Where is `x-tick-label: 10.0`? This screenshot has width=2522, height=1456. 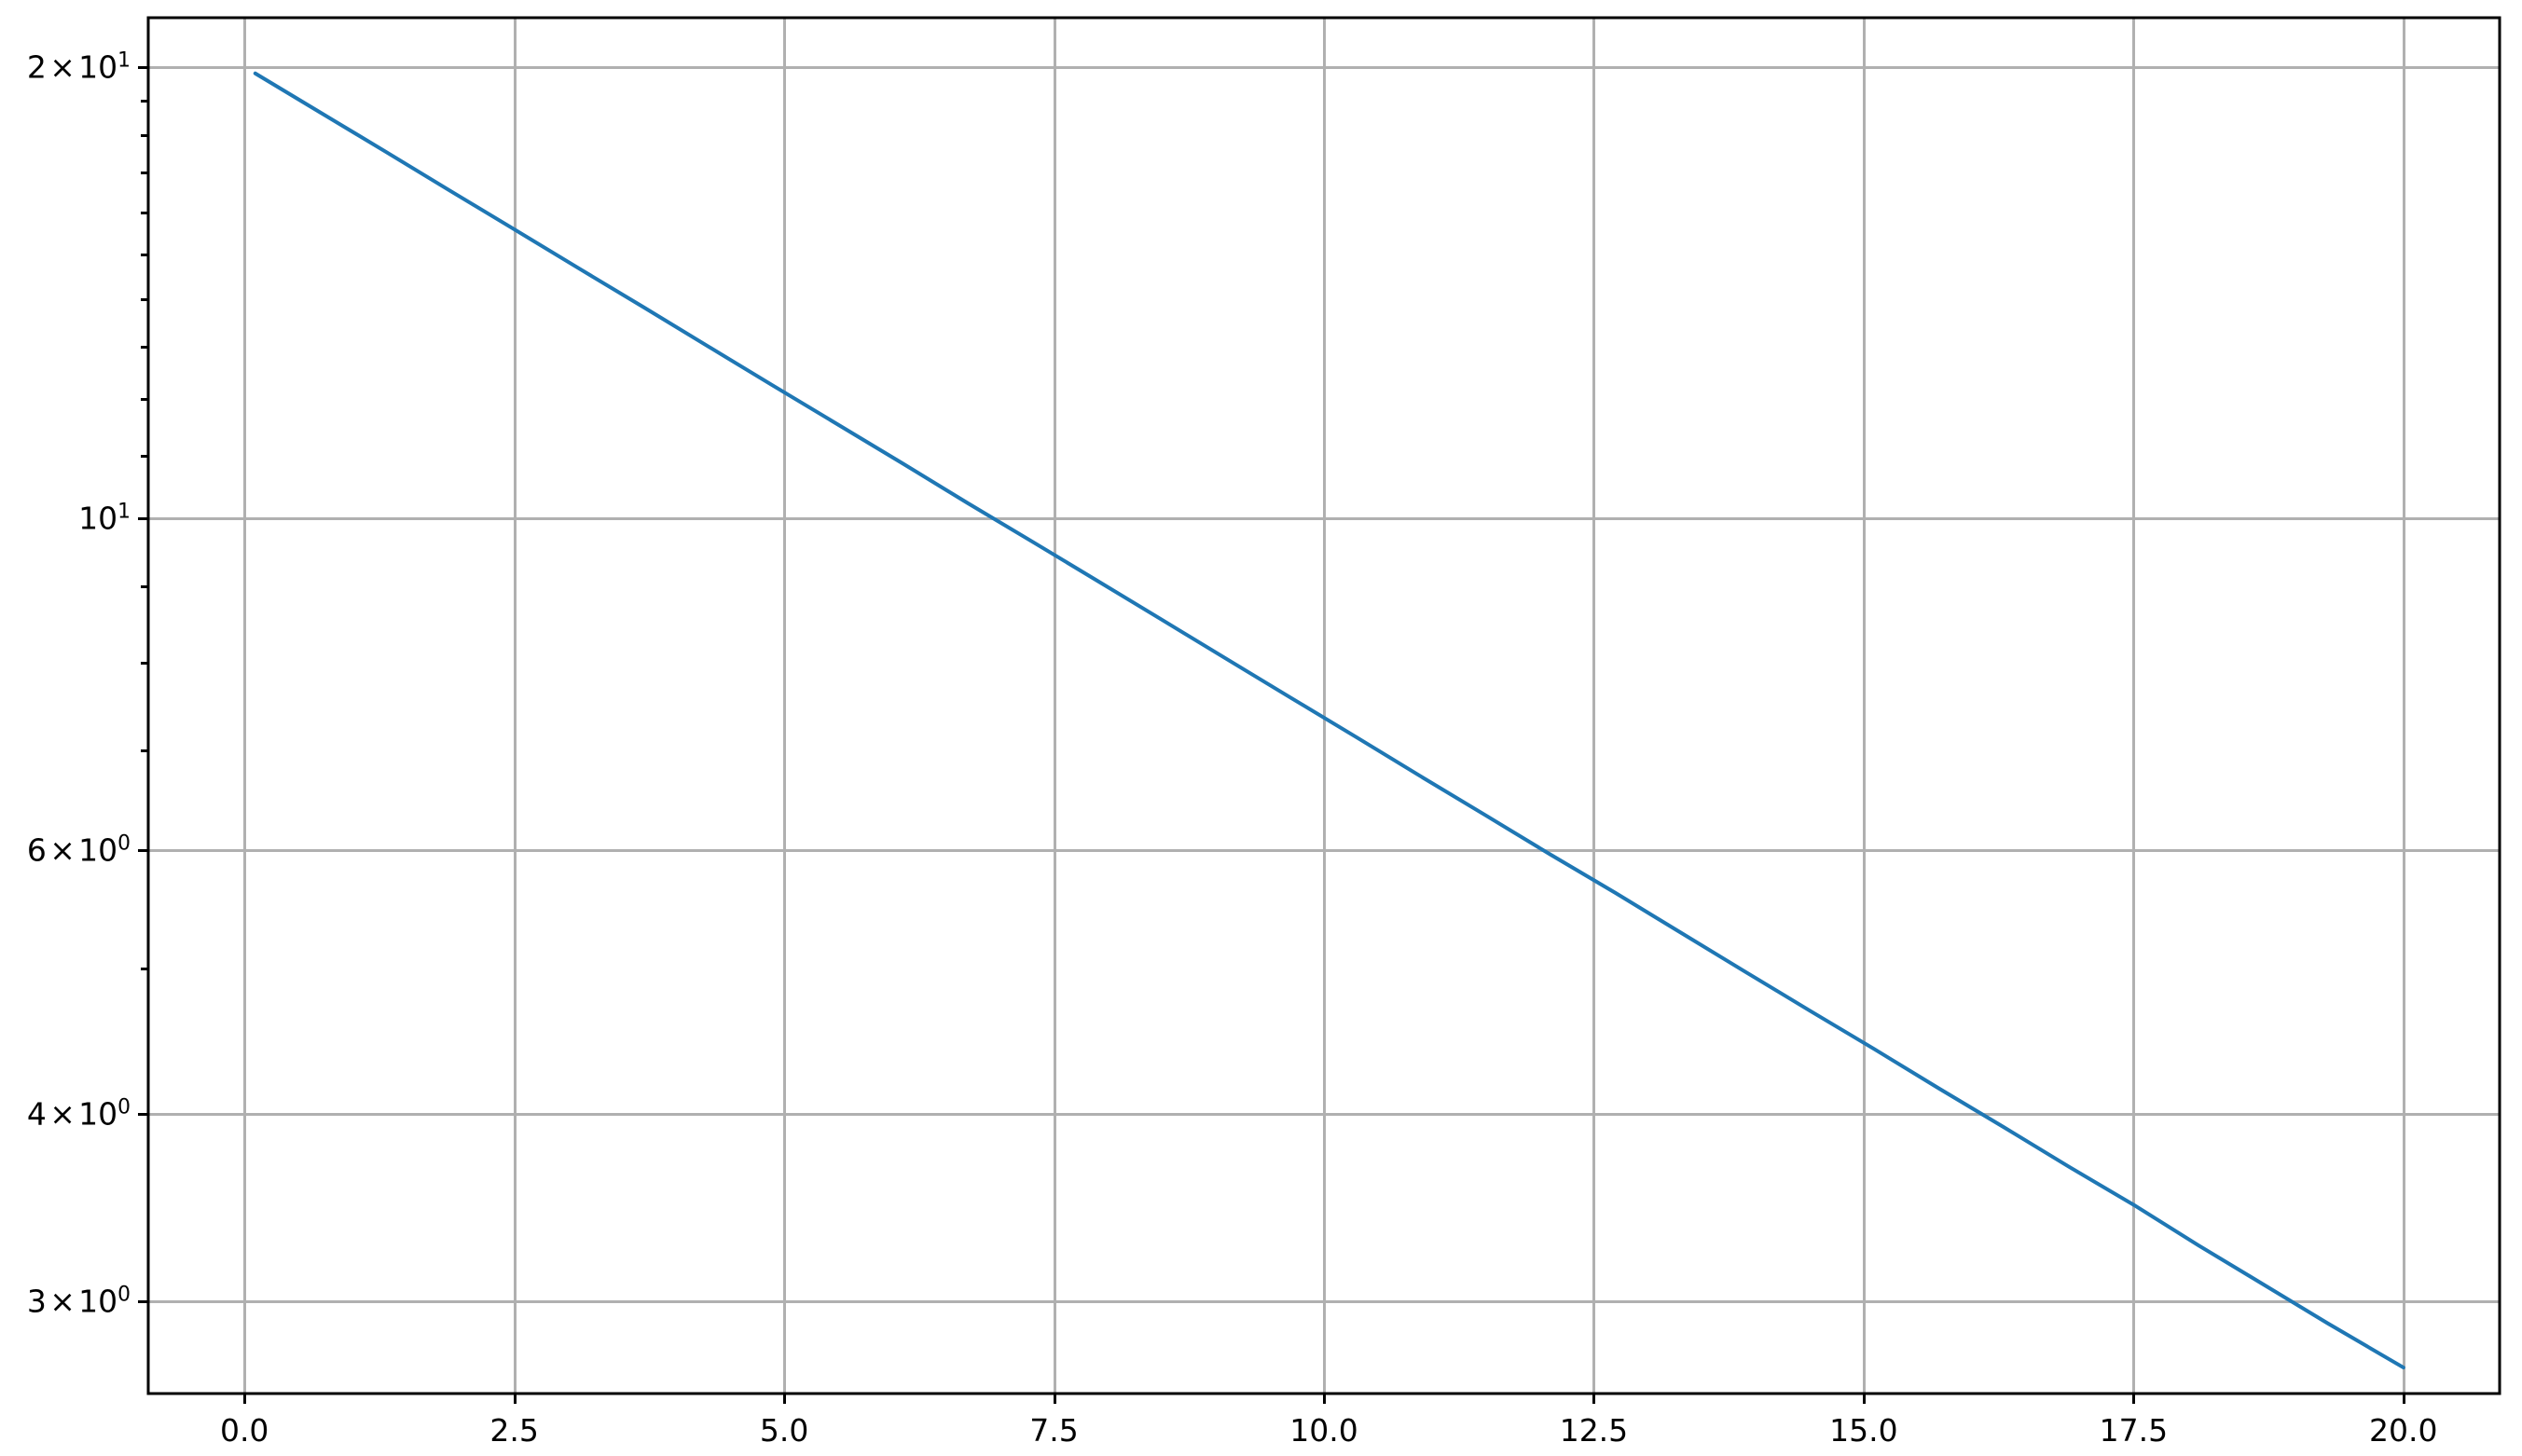
x-tick-label: 10.0 is located at coordinates (1323, 1430).